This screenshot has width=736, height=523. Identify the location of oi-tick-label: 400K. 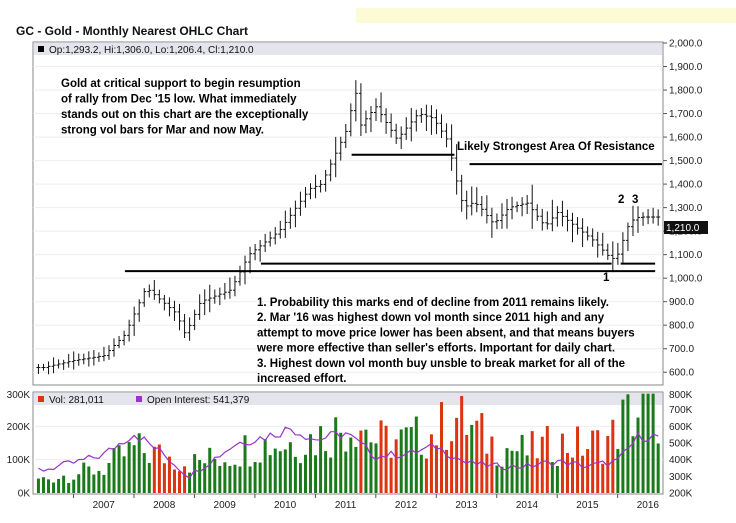
(681, 460).